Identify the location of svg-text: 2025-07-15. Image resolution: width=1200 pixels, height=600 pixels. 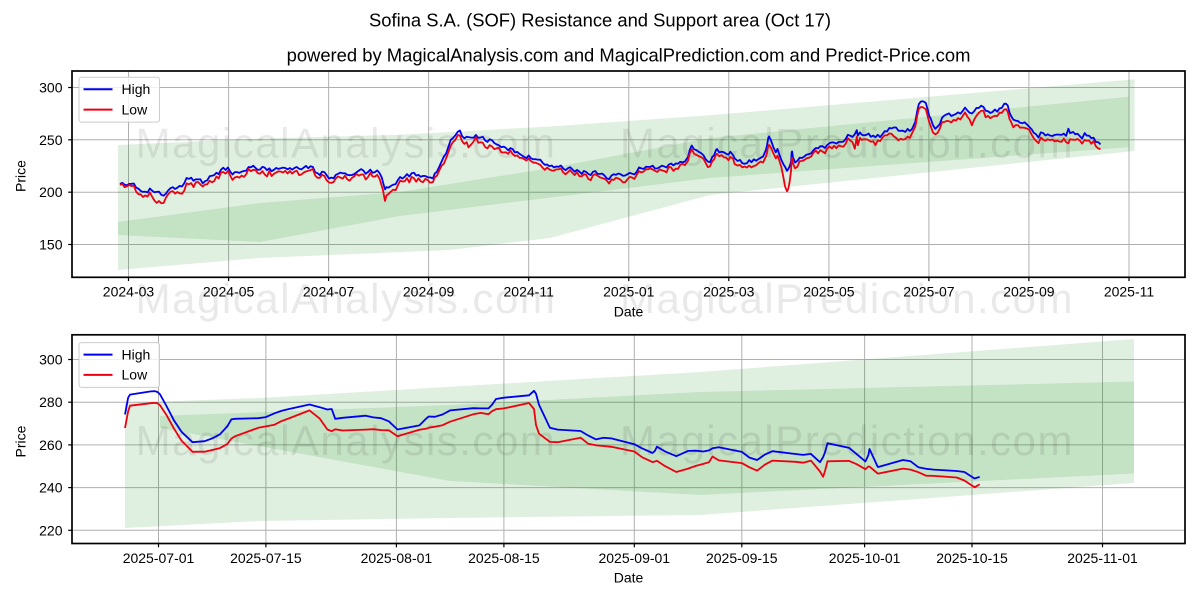
(266, 558).